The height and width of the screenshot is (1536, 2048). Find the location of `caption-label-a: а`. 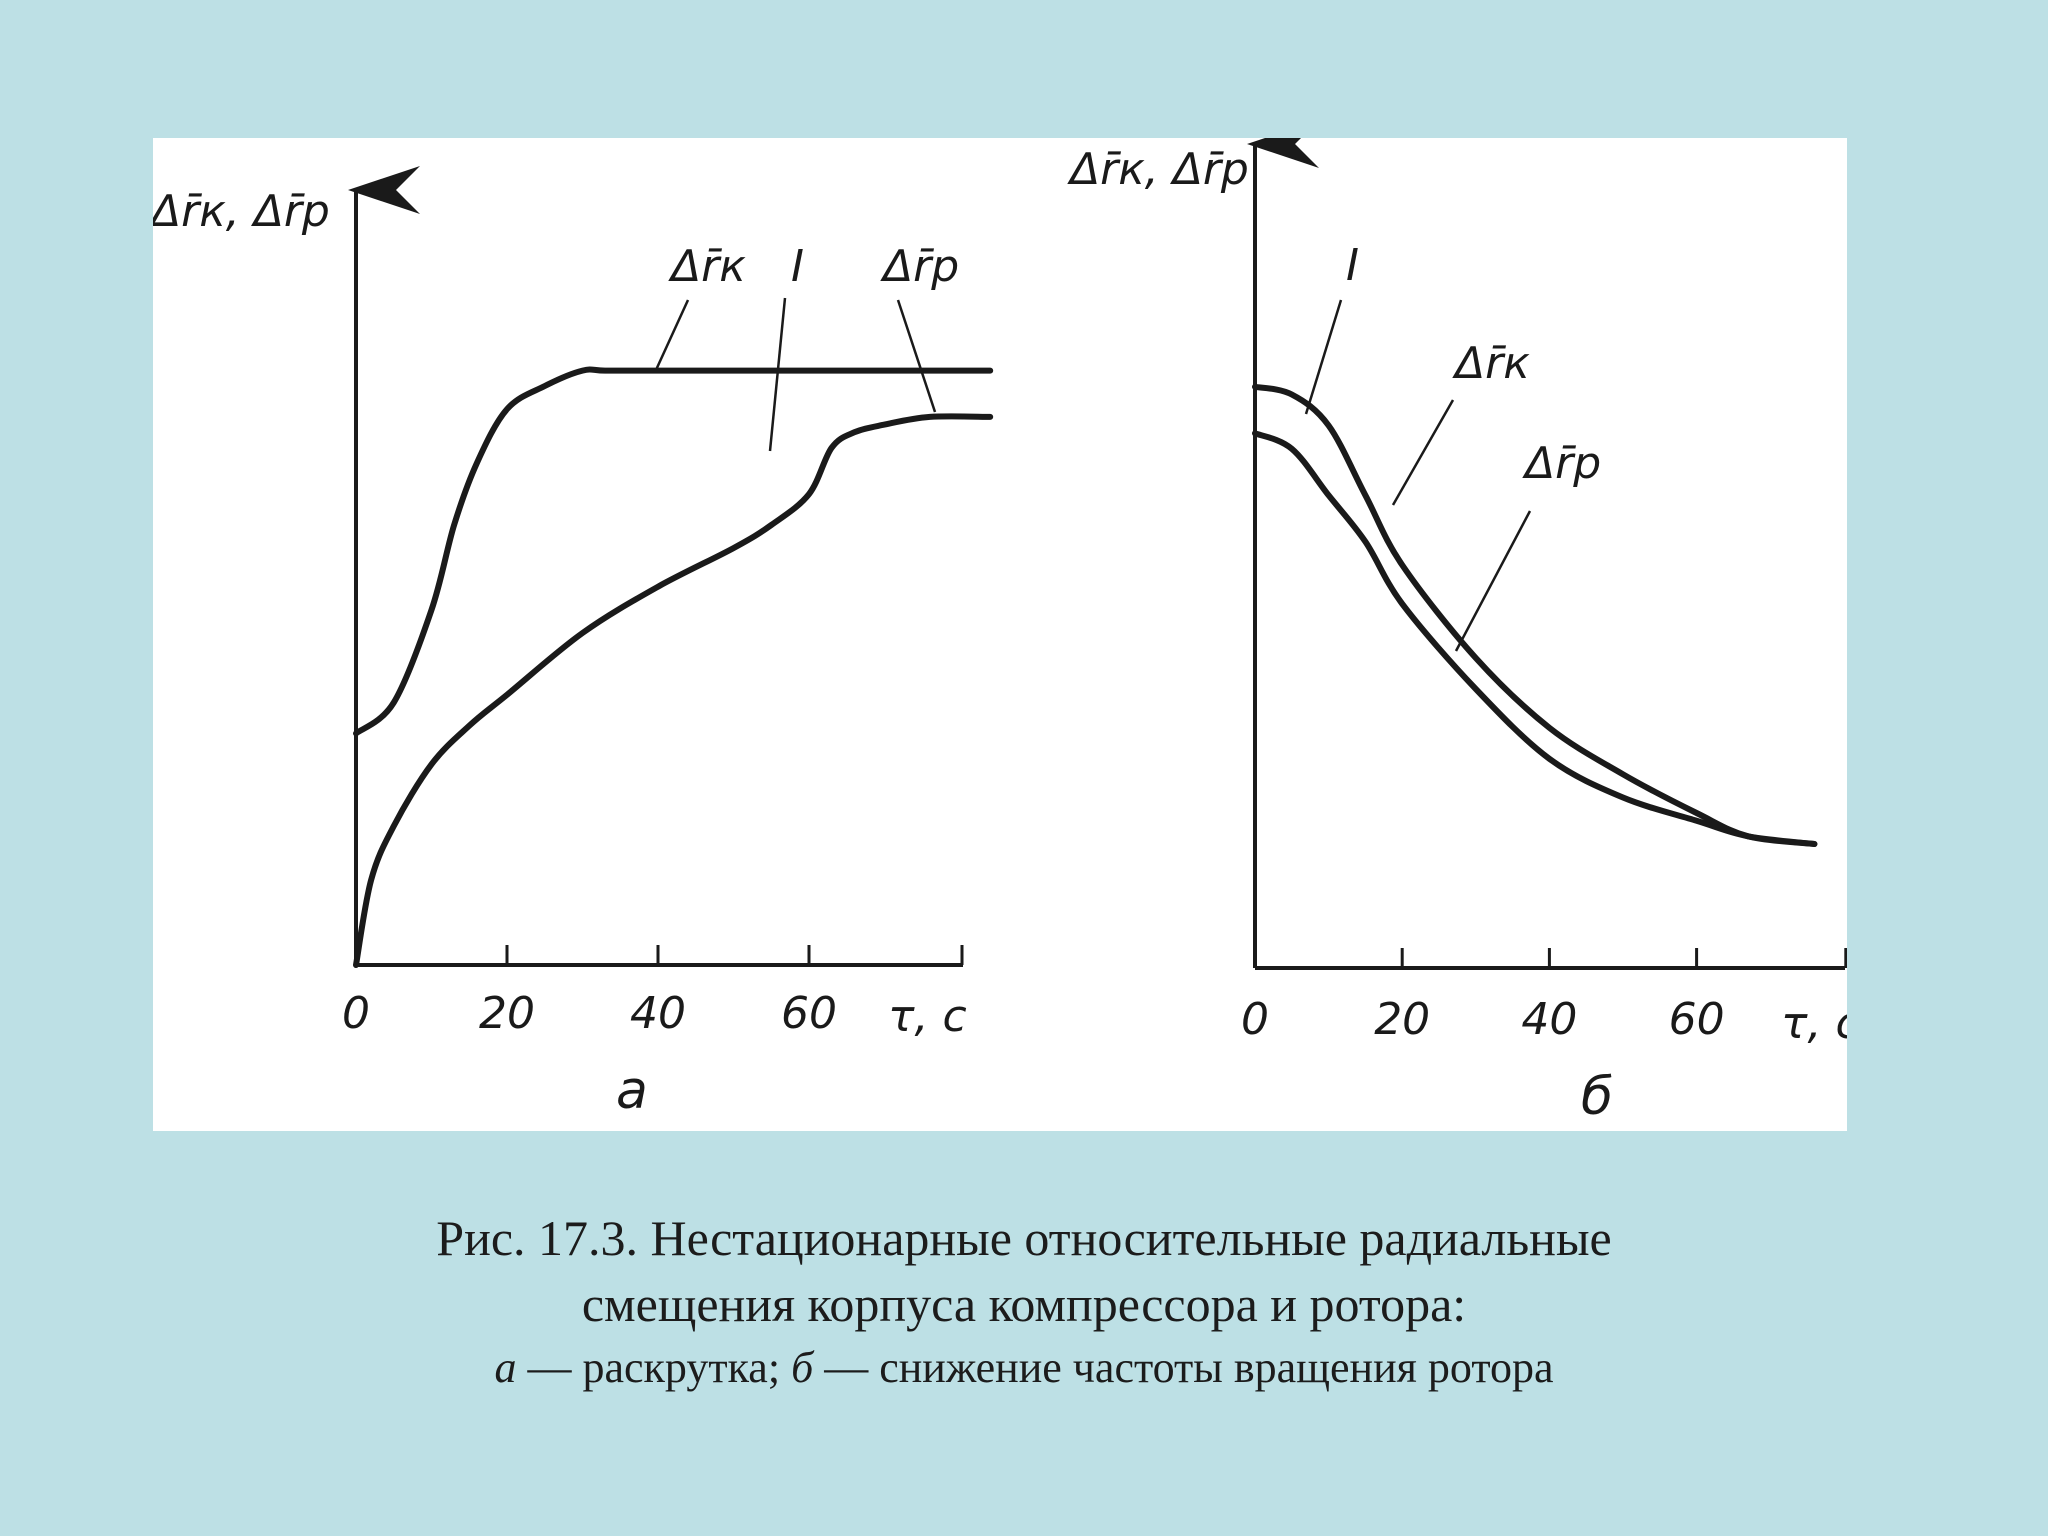

caption-label-a: а is located at coordinates (505, 1367).